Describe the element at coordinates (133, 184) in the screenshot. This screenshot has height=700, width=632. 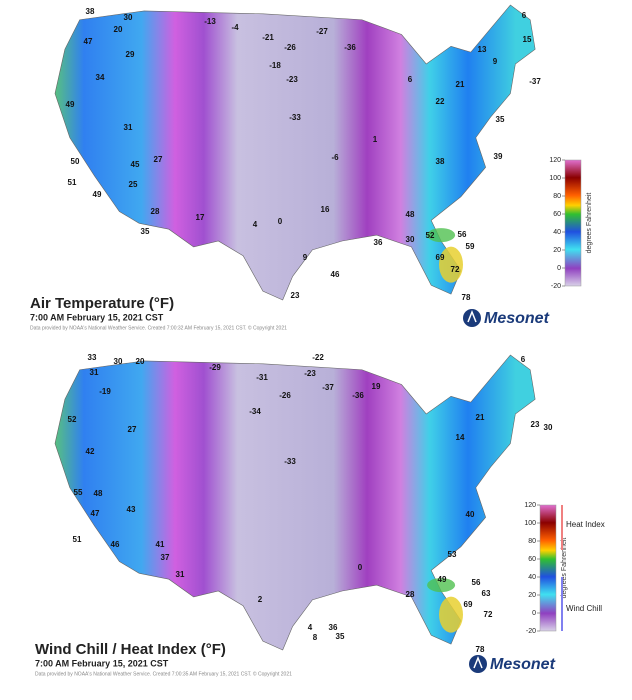
I see `station-reading: 25` at that location.